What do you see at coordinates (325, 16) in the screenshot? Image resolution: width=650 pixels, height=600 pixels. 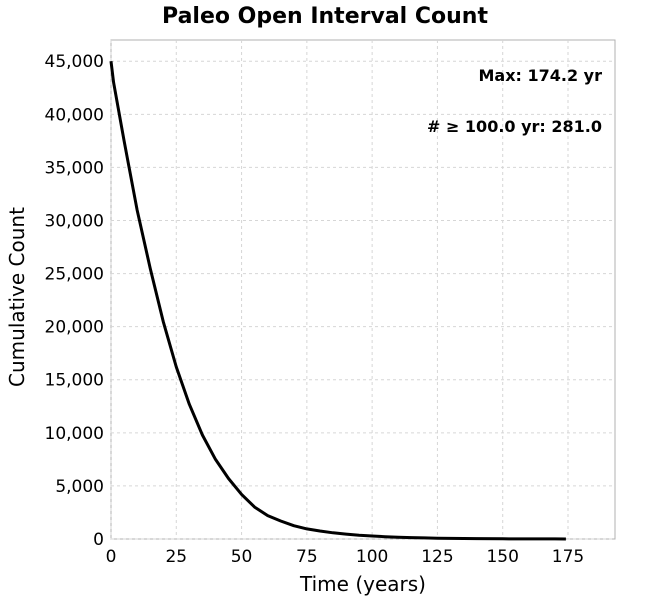 I see `chart-title: Paleo Open Interval Count` at bounding box center [325, 16].